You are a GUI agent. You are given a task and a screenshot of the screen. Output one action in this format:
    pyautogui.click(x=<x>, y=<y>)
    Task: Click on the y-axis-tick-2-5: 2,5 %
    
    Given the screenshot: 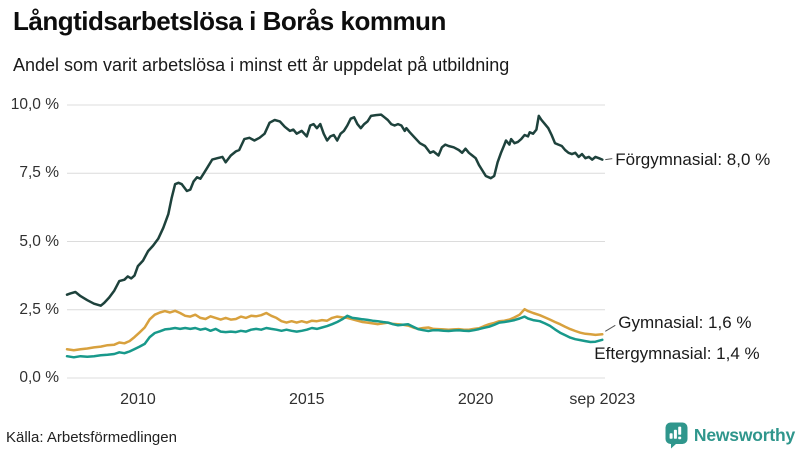 What is the action you would take?
    pyautogui.click(x=39, y=309)
    